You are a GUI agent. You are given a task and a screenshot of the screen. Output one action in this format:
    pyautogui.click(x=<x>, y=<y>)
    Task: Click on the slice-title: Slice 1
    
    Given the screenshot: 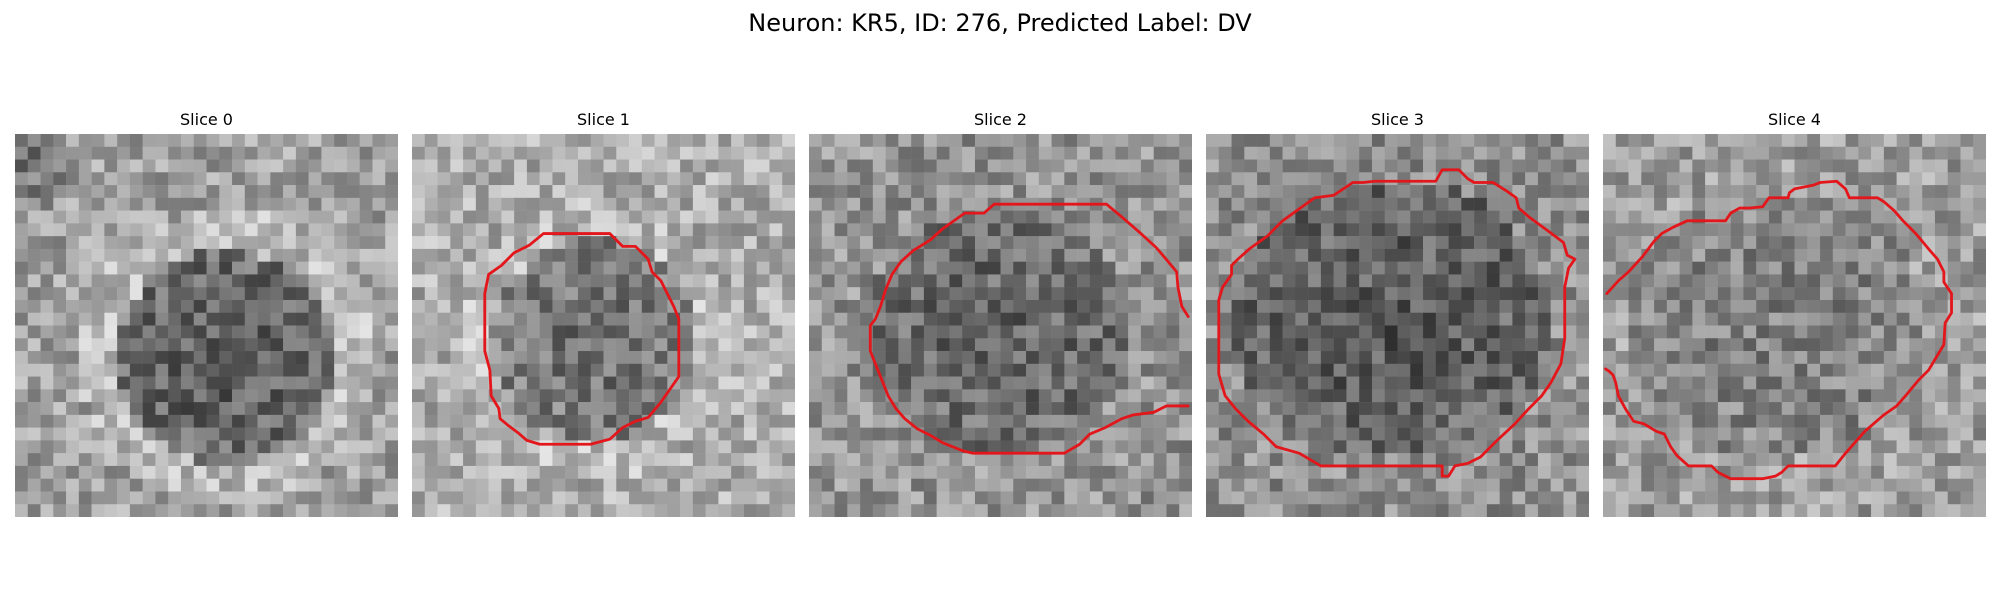 What is the action you would take?
    pyautogui.click(x=603, y=119)
    